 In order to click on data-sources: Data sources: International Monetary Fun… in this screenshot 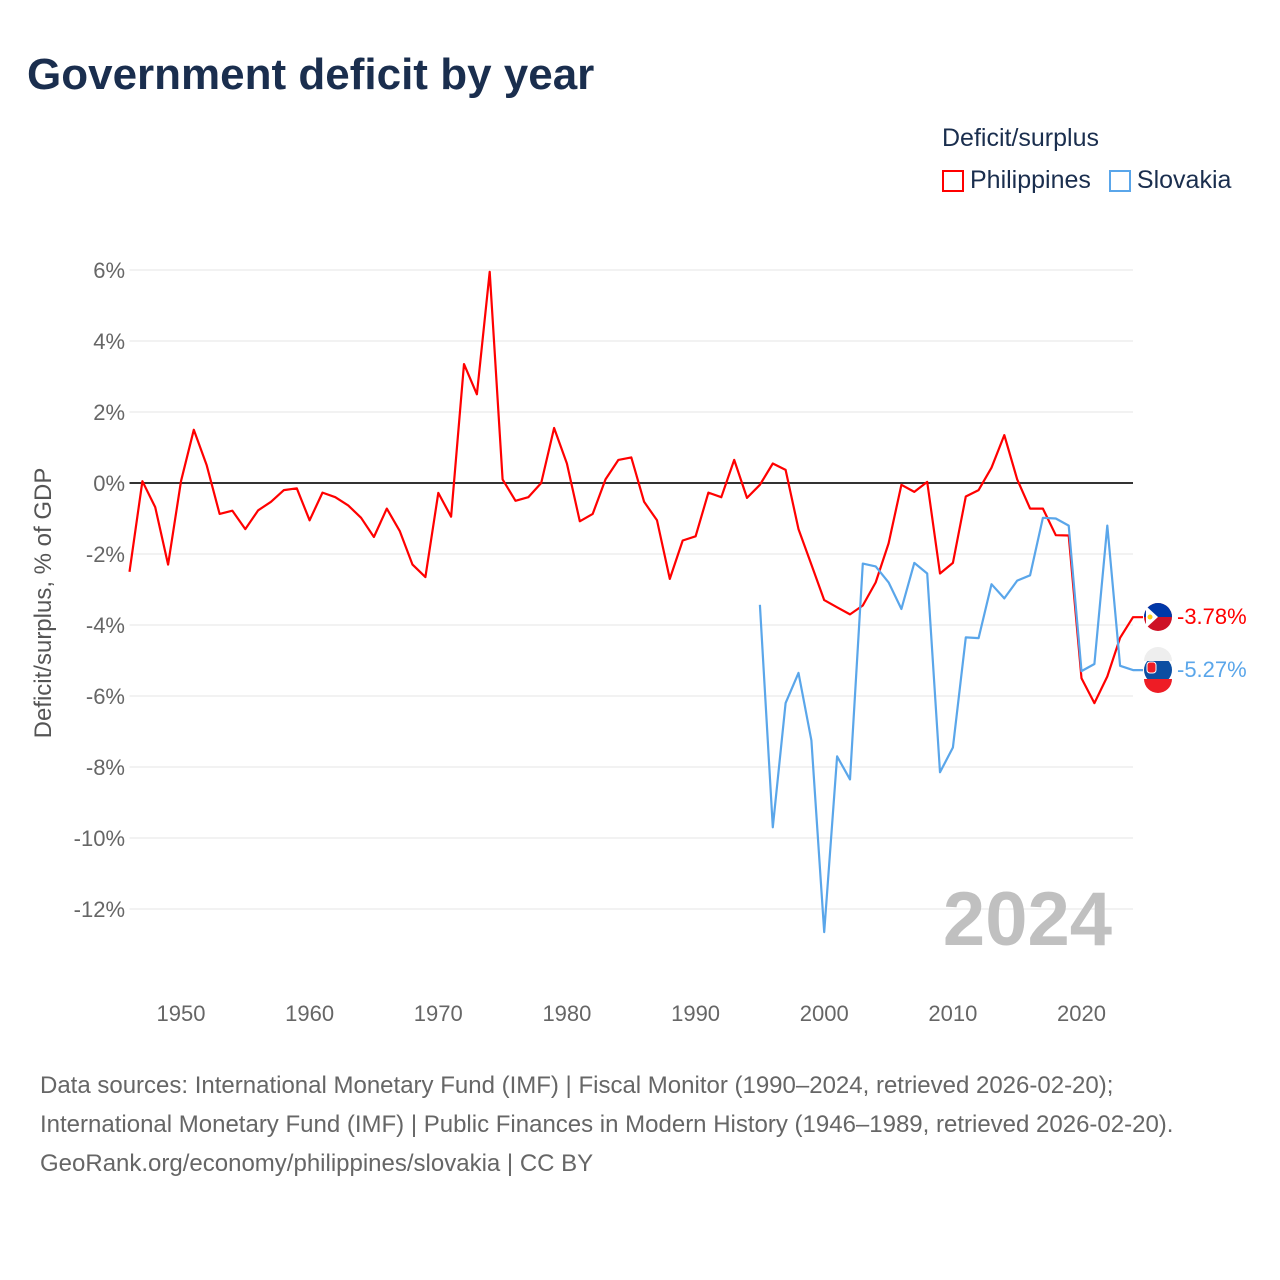, I will do `click(607, 1105)`.